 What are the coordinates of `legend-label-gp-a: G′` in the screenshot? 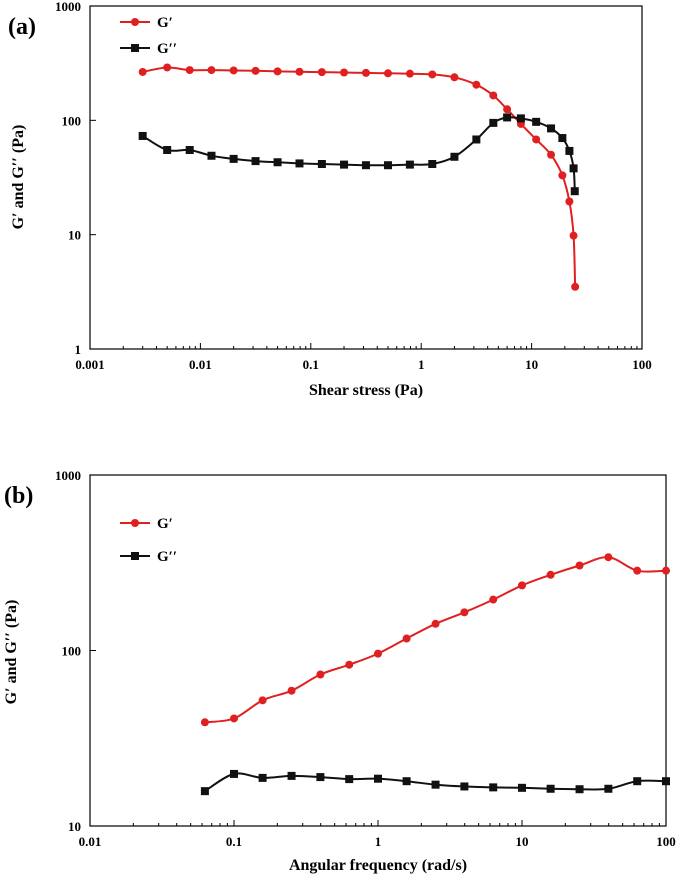 It's located at (165, 23).